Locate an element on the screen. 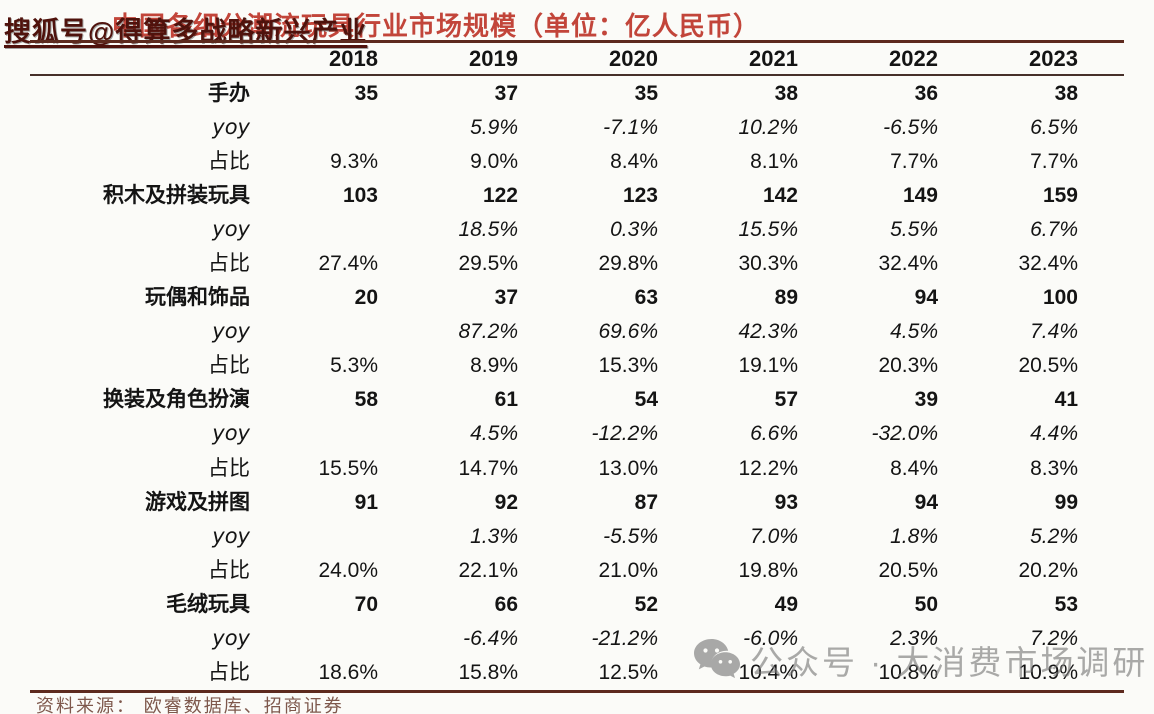 The height and width of the screenshot is (714, 1154). table-cell: 50 is located at coordinates (926, 604).